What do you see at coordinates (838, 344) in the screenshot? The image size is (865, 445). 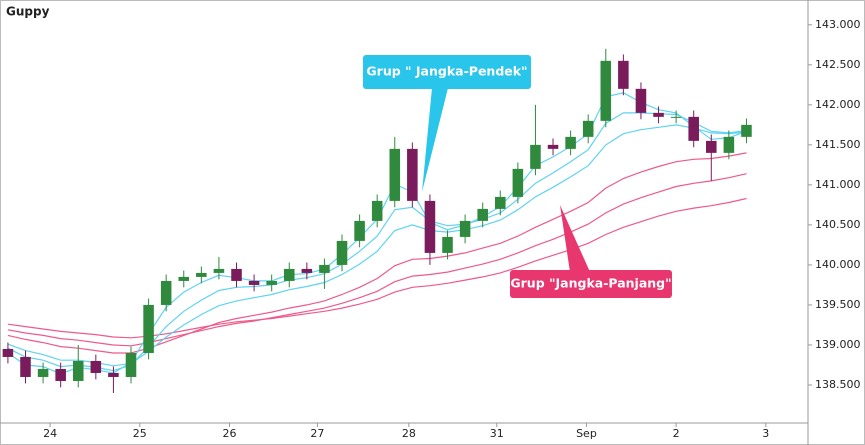 I see `y-tick-label: 139.000` at bounding box center [838, 344].